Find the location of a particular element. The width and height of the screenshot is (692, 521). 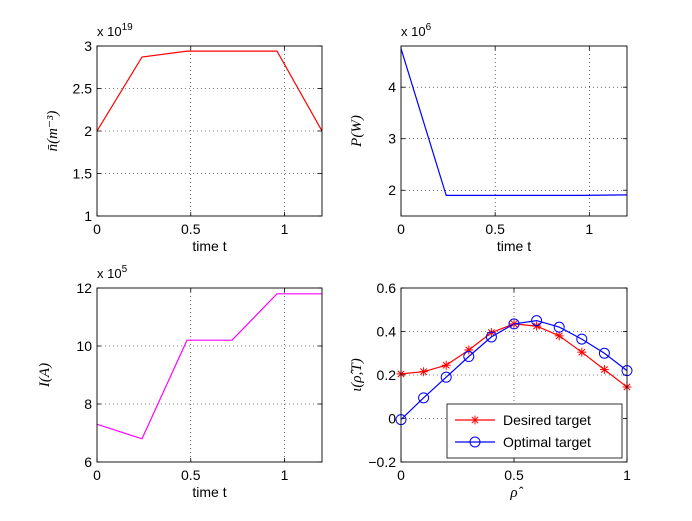

y-axis-label: P(W) is located at coordinates (357, 131).